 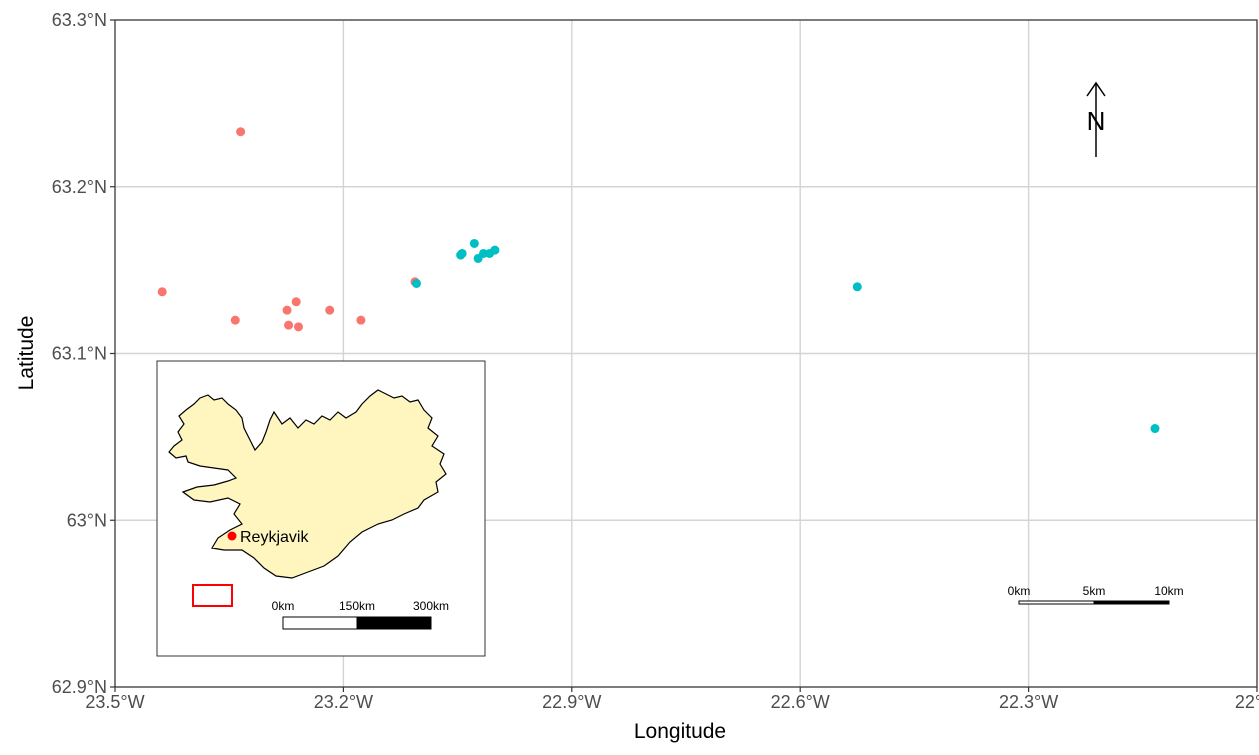 I want to click on reykjavik-marker, so click(x=232, y=536).